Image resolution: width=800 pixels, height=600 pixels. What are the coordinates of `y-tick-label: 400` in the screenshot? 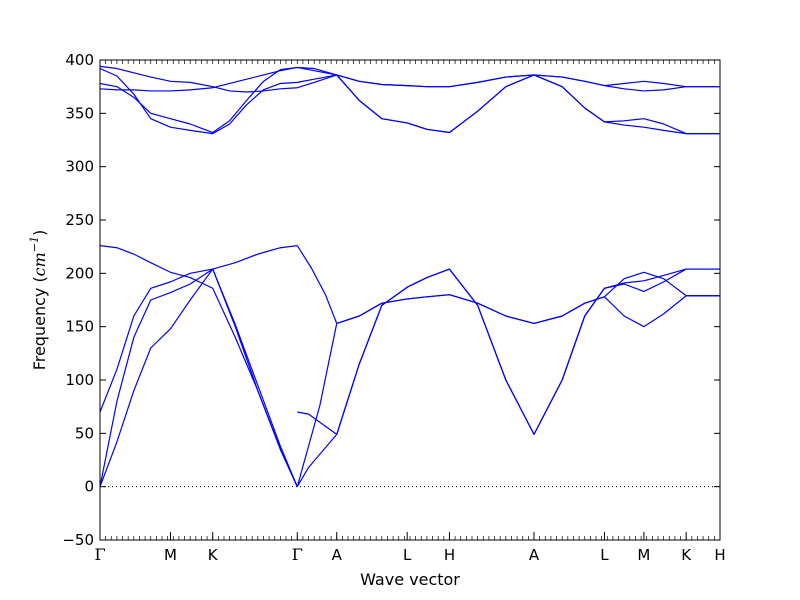 It's located at (79, 60).